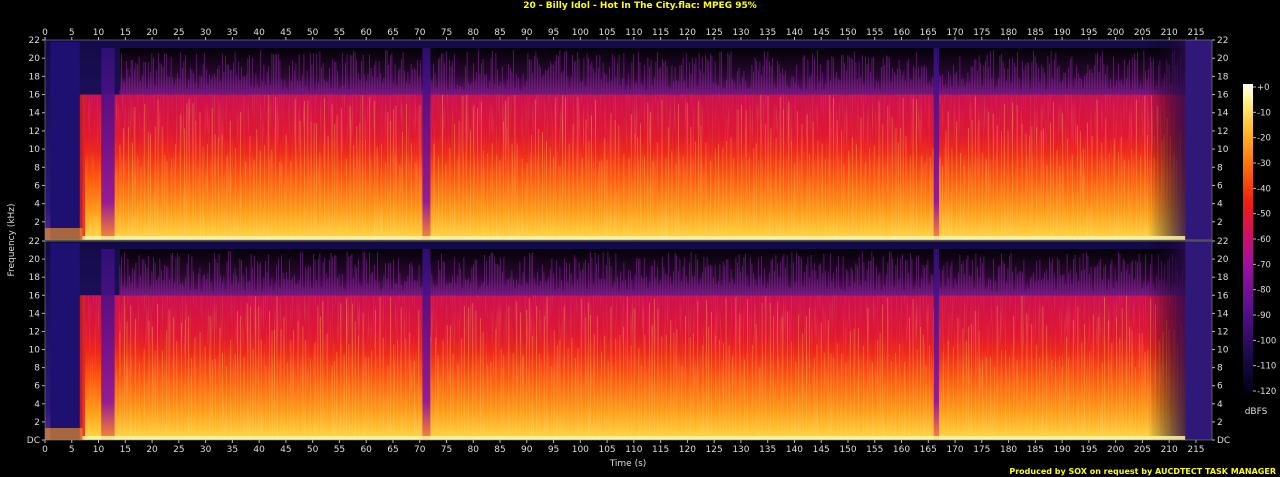 This screenshot has width=1280, height=477. Describe the element at coordinates (152, 450) in the screenshot. I see `x-tick-label: 20` at that location.